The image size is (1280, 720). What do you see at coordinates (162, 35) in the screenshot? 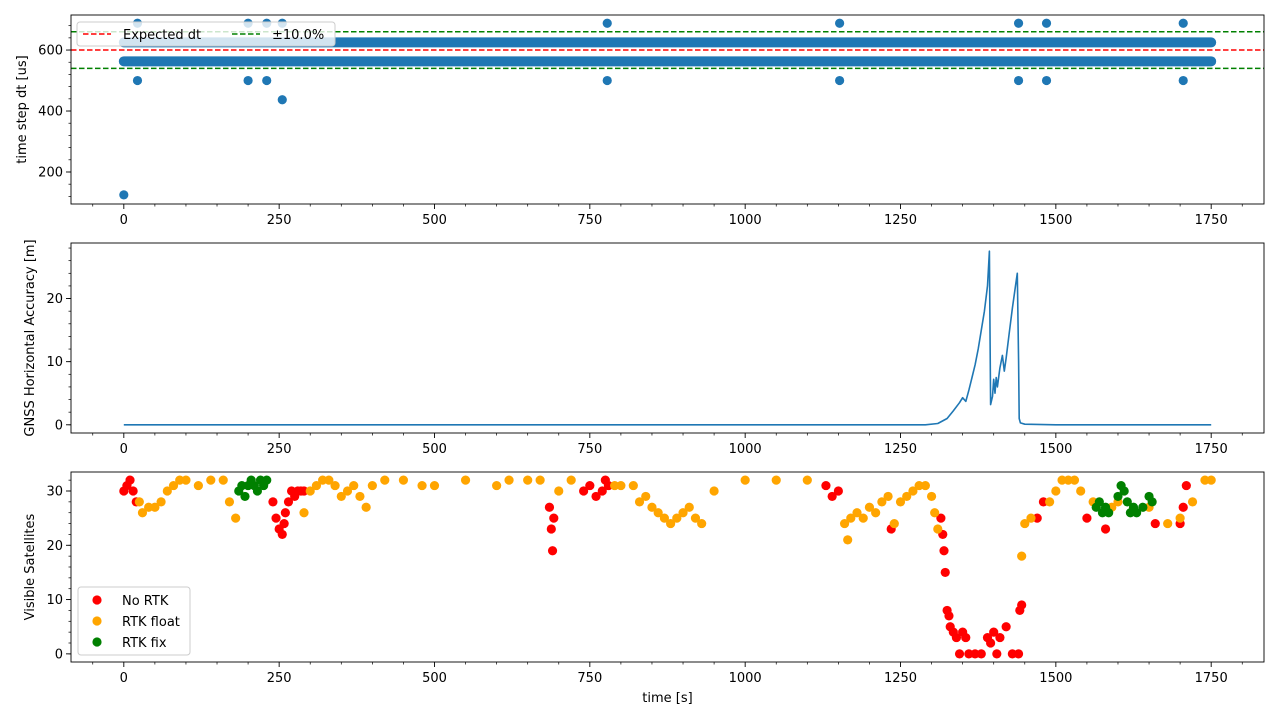
I see `legend-label: Expected dt` at bounding box center [162, 35].